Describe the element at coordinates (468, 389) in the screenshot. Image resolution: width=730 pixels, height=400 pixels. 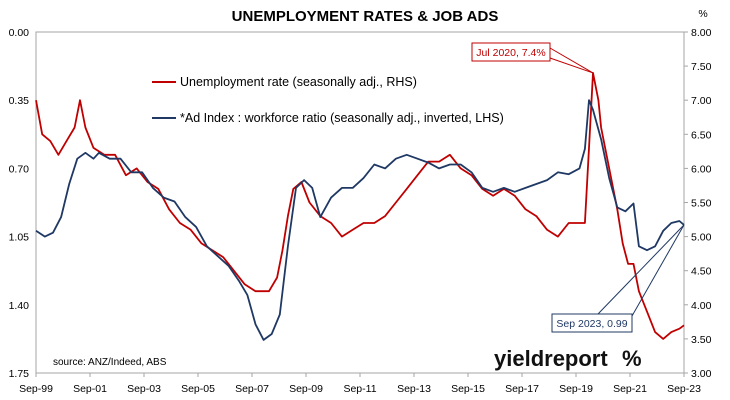
I see `x-tick-label: Sep-15` at that location.